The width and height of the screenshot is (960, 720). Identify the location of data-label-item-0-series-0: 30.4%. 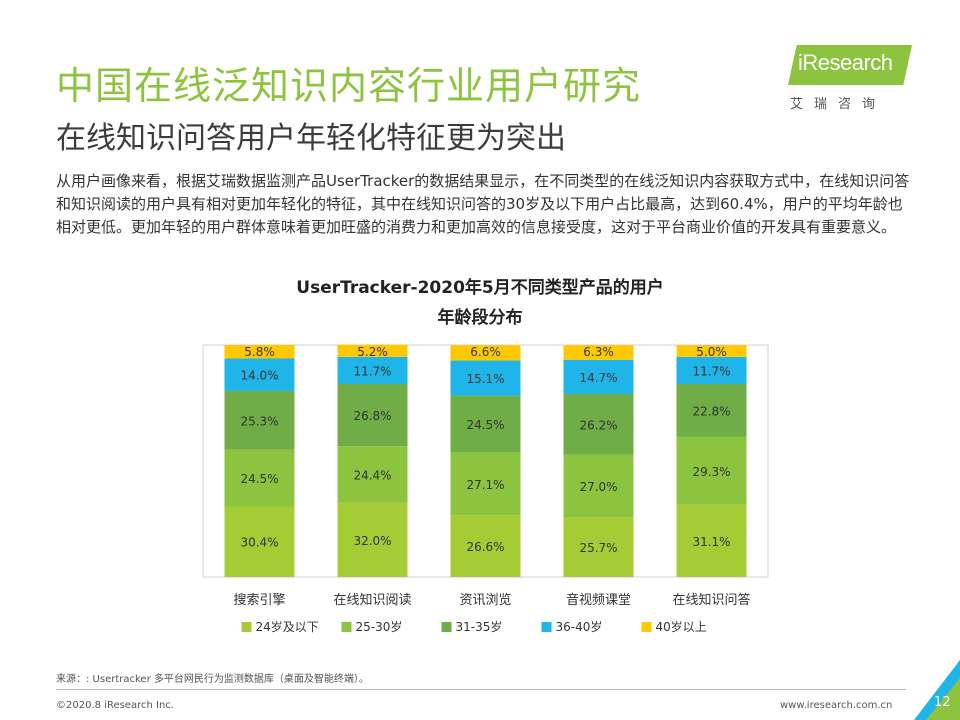
(259, 543).